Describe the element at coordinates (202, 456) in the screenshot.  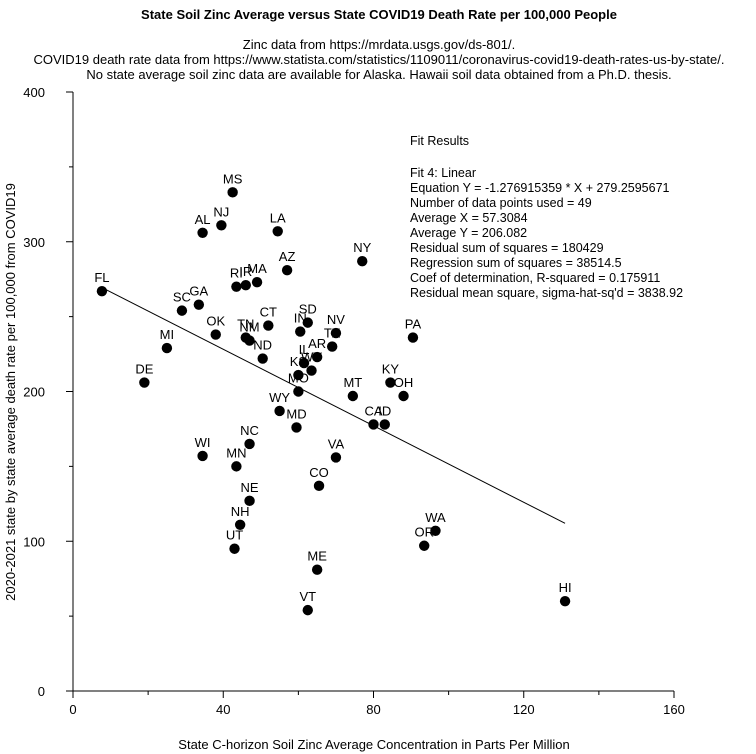
I see `data-point-wi` at that location.